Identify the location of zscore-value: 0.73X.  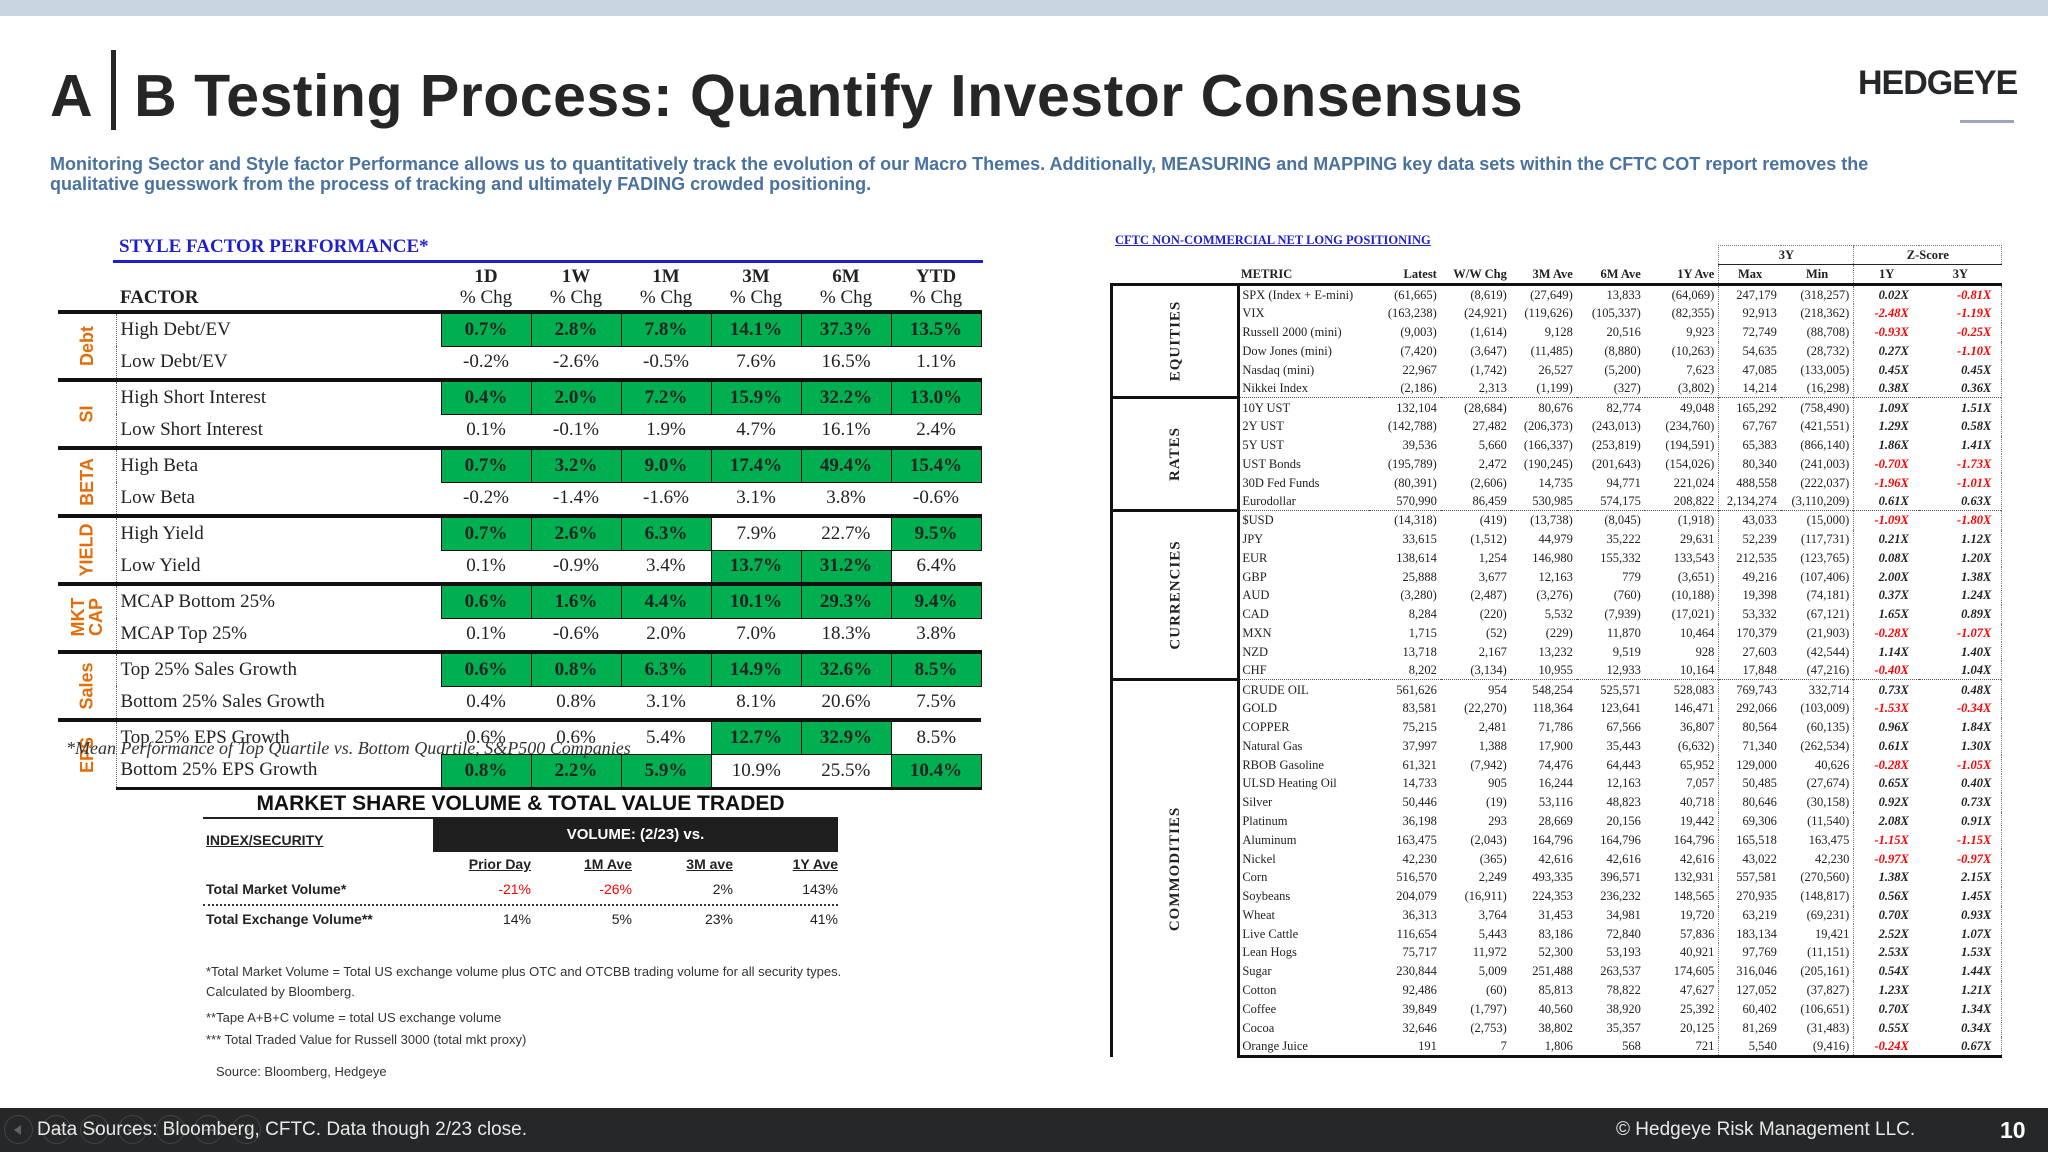
(1886, 689).